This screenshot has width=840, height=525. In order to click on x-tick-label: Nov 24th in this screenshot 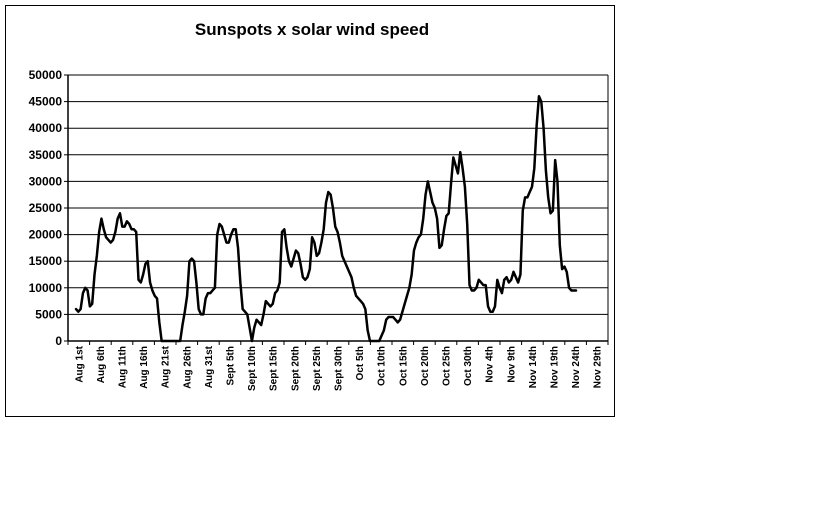, I will do `click(576, 367)`.